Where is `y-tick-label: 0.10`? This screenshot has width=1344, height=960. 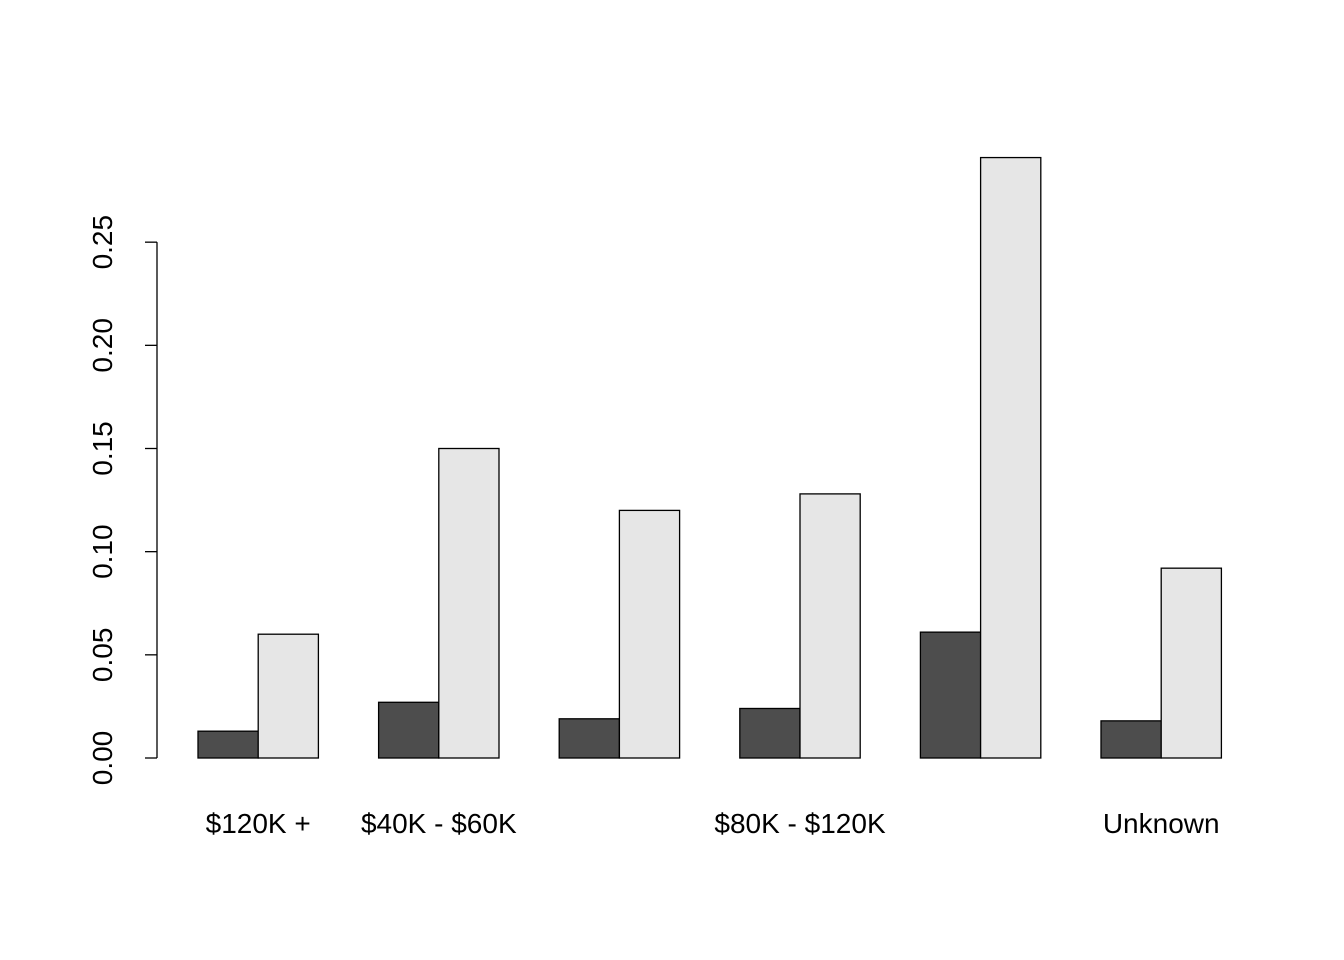 y-tick-label: 0.10 is located at coordinates (102, 551).